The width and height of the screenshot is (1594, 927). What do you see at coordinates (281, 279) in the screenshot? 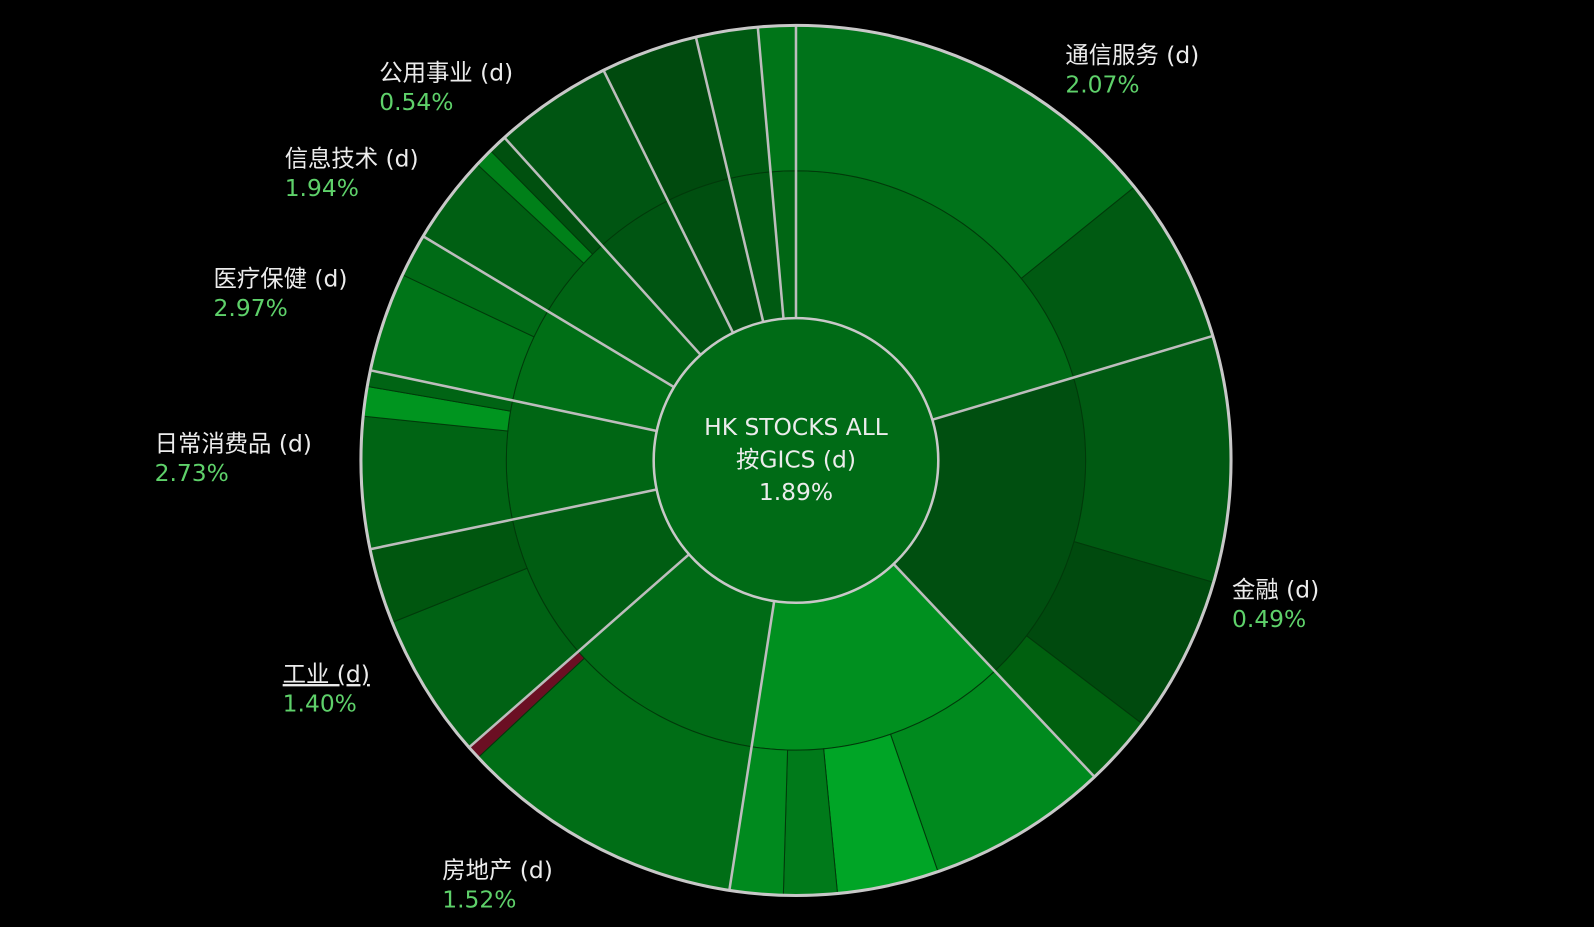
I see `sector-label: 医疗保健 (d)` at bounding box center [281, 279].